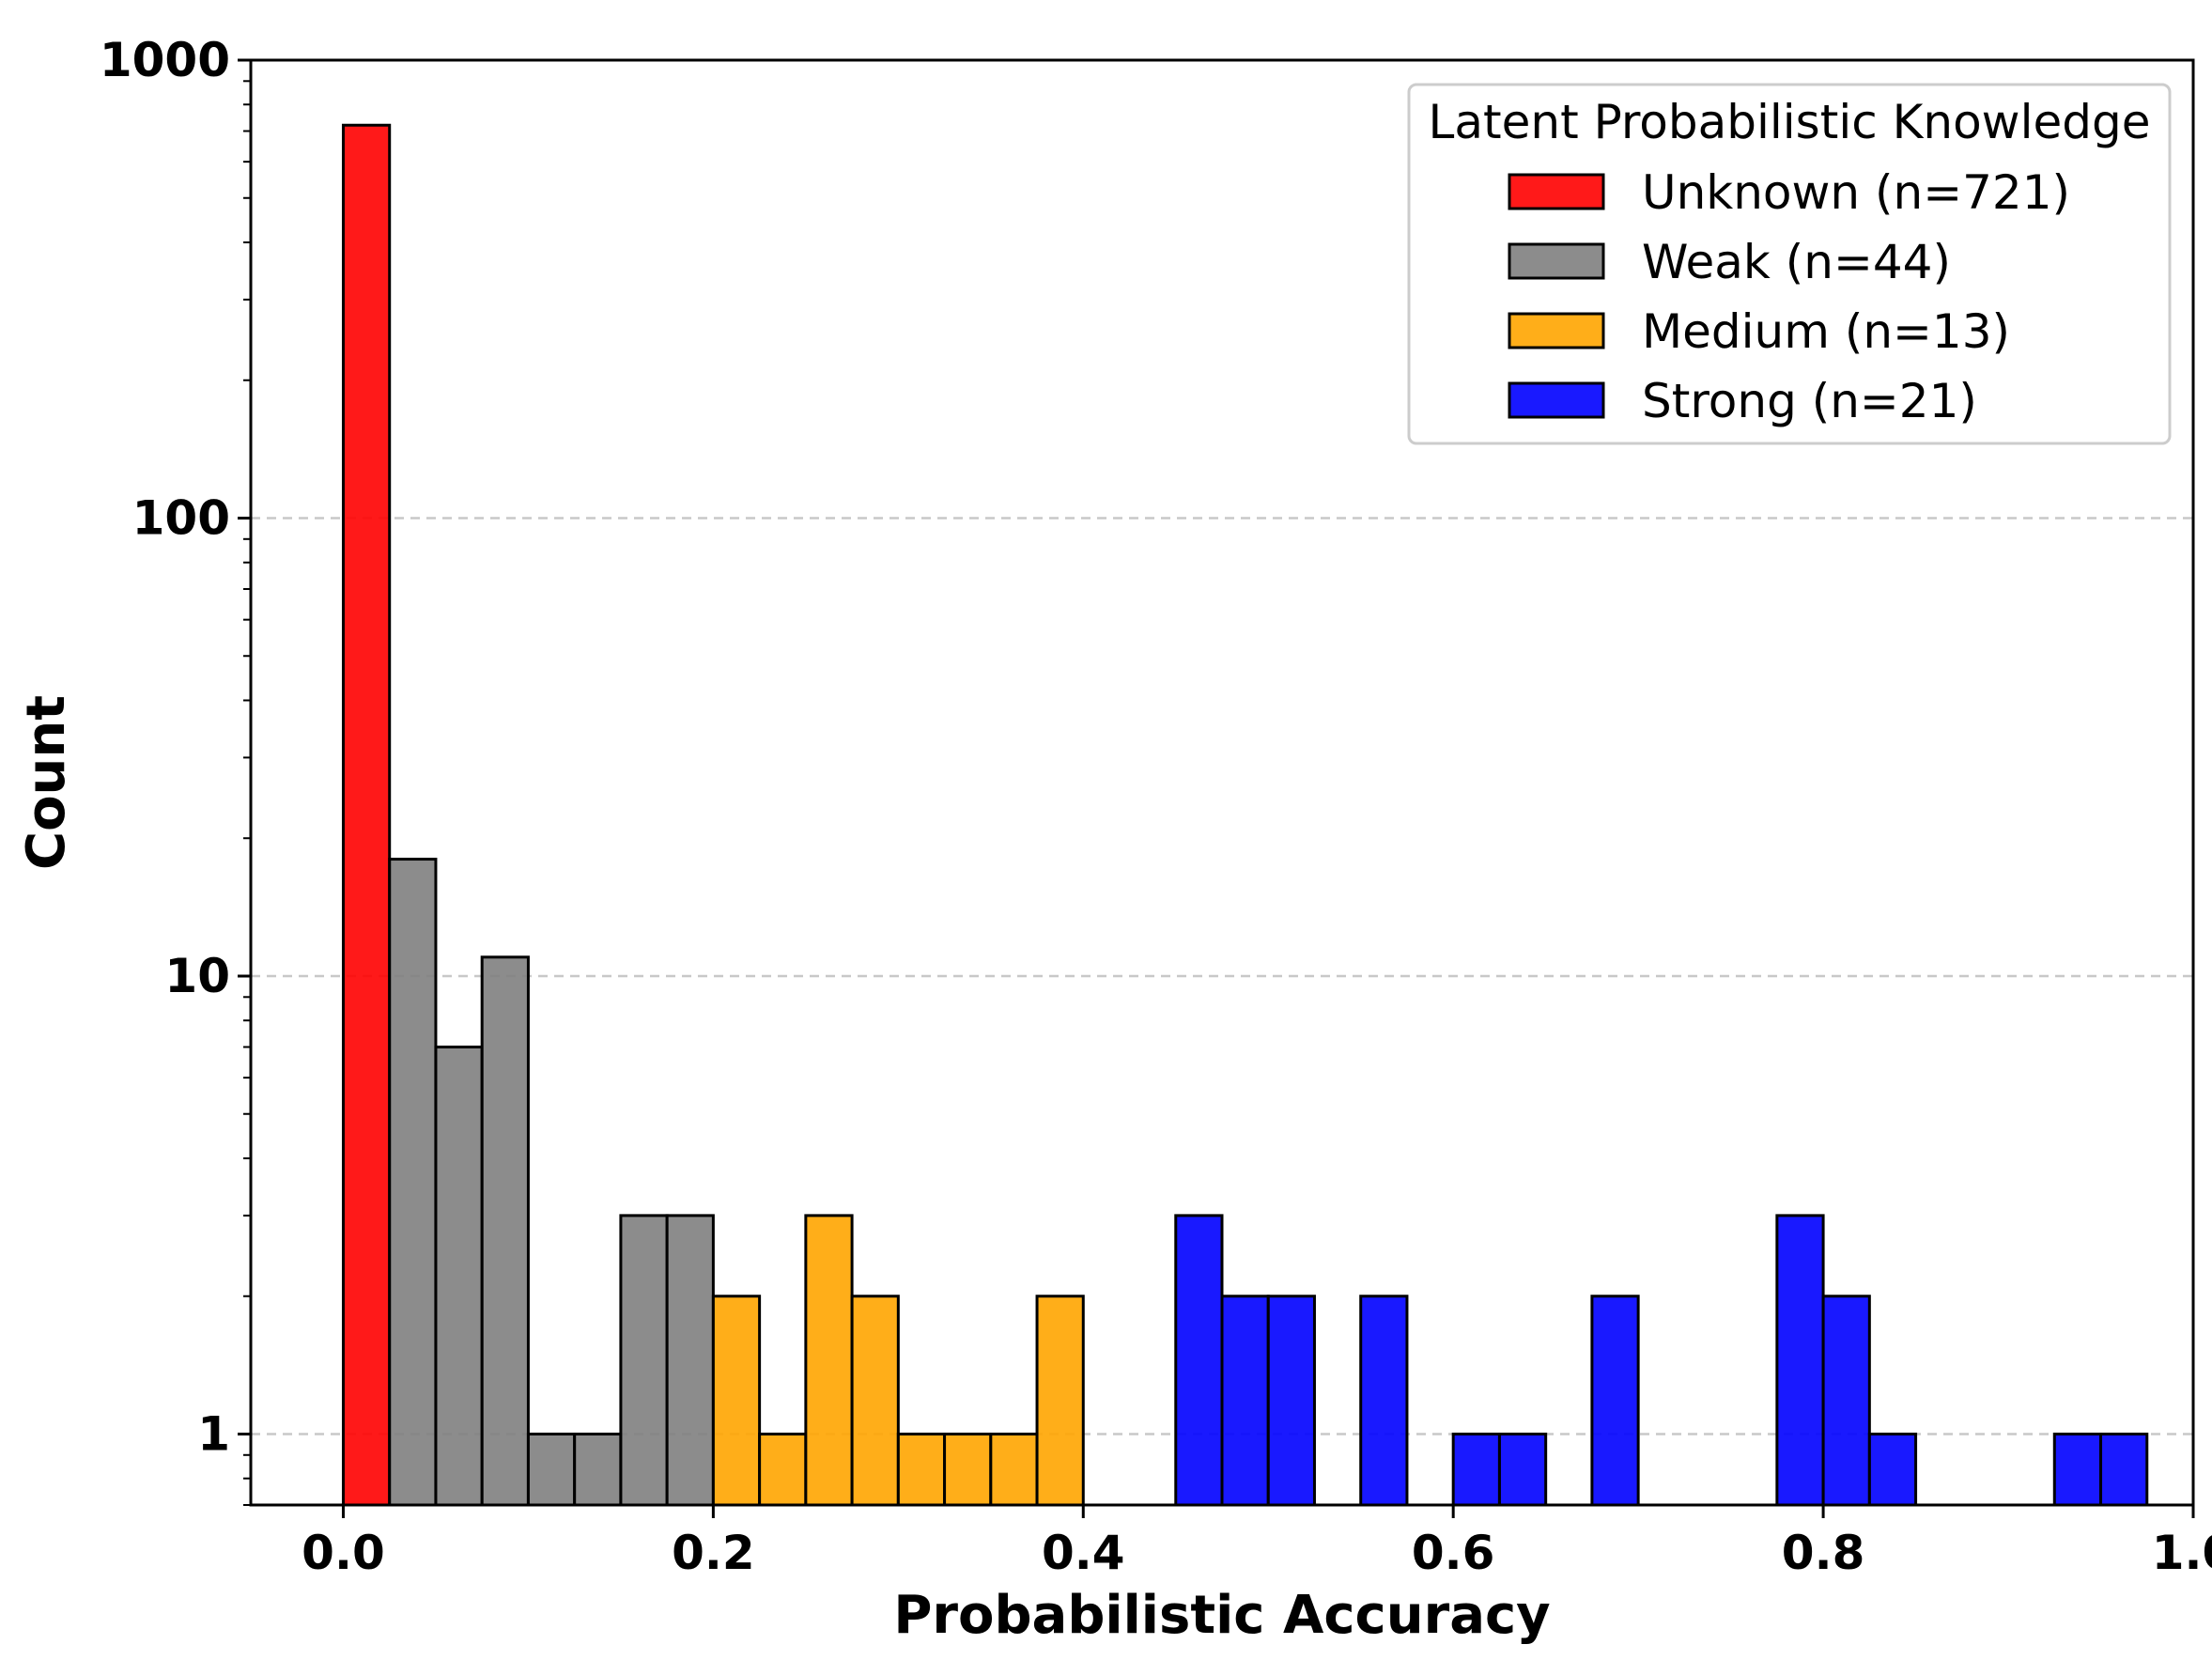 This screenshot has width=2212, height=1660. Describe the element at coordinates (1824, 1553) in the screenshot. I see `x-tick-label: 0.8` at that location.